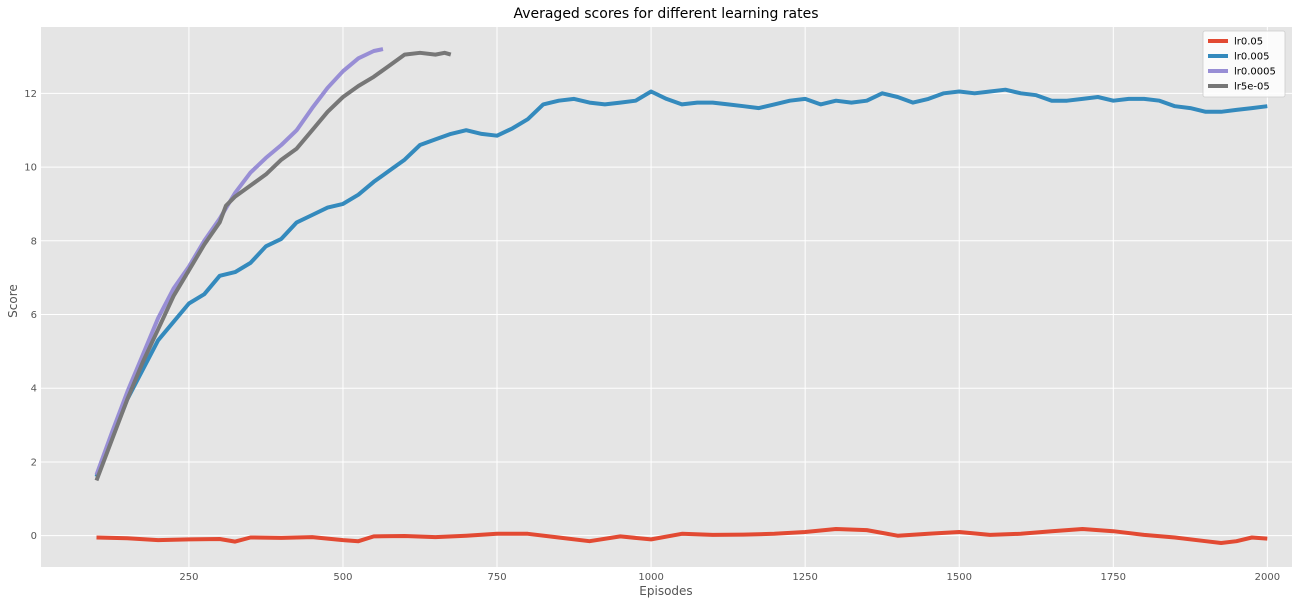 This screenshot has height=605, width=1300. I want to click on y-tick-label: 6, so click(34, 315).